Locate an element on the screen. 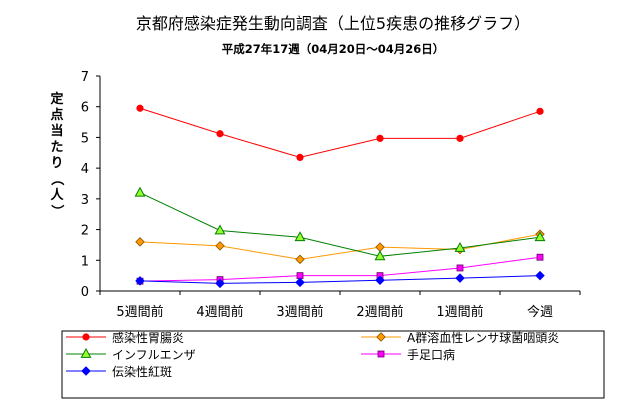  legend-label: 伝染性紅斑 is located at coordinates (142, 371).